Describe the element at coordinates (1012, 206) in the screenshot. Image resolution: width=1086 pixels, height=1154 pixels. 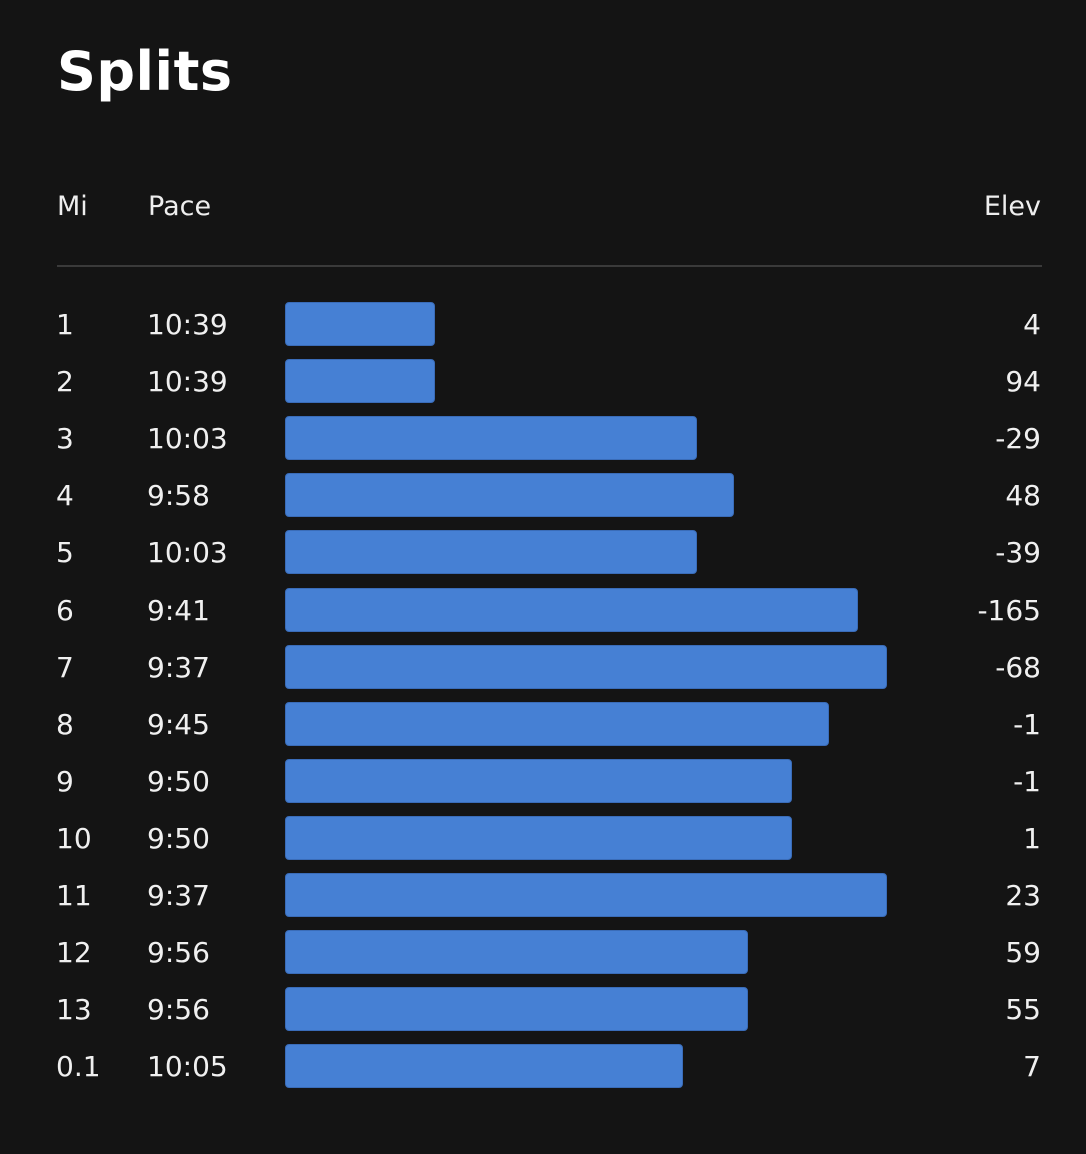
I see `column-header-elev: Elev` at that location.